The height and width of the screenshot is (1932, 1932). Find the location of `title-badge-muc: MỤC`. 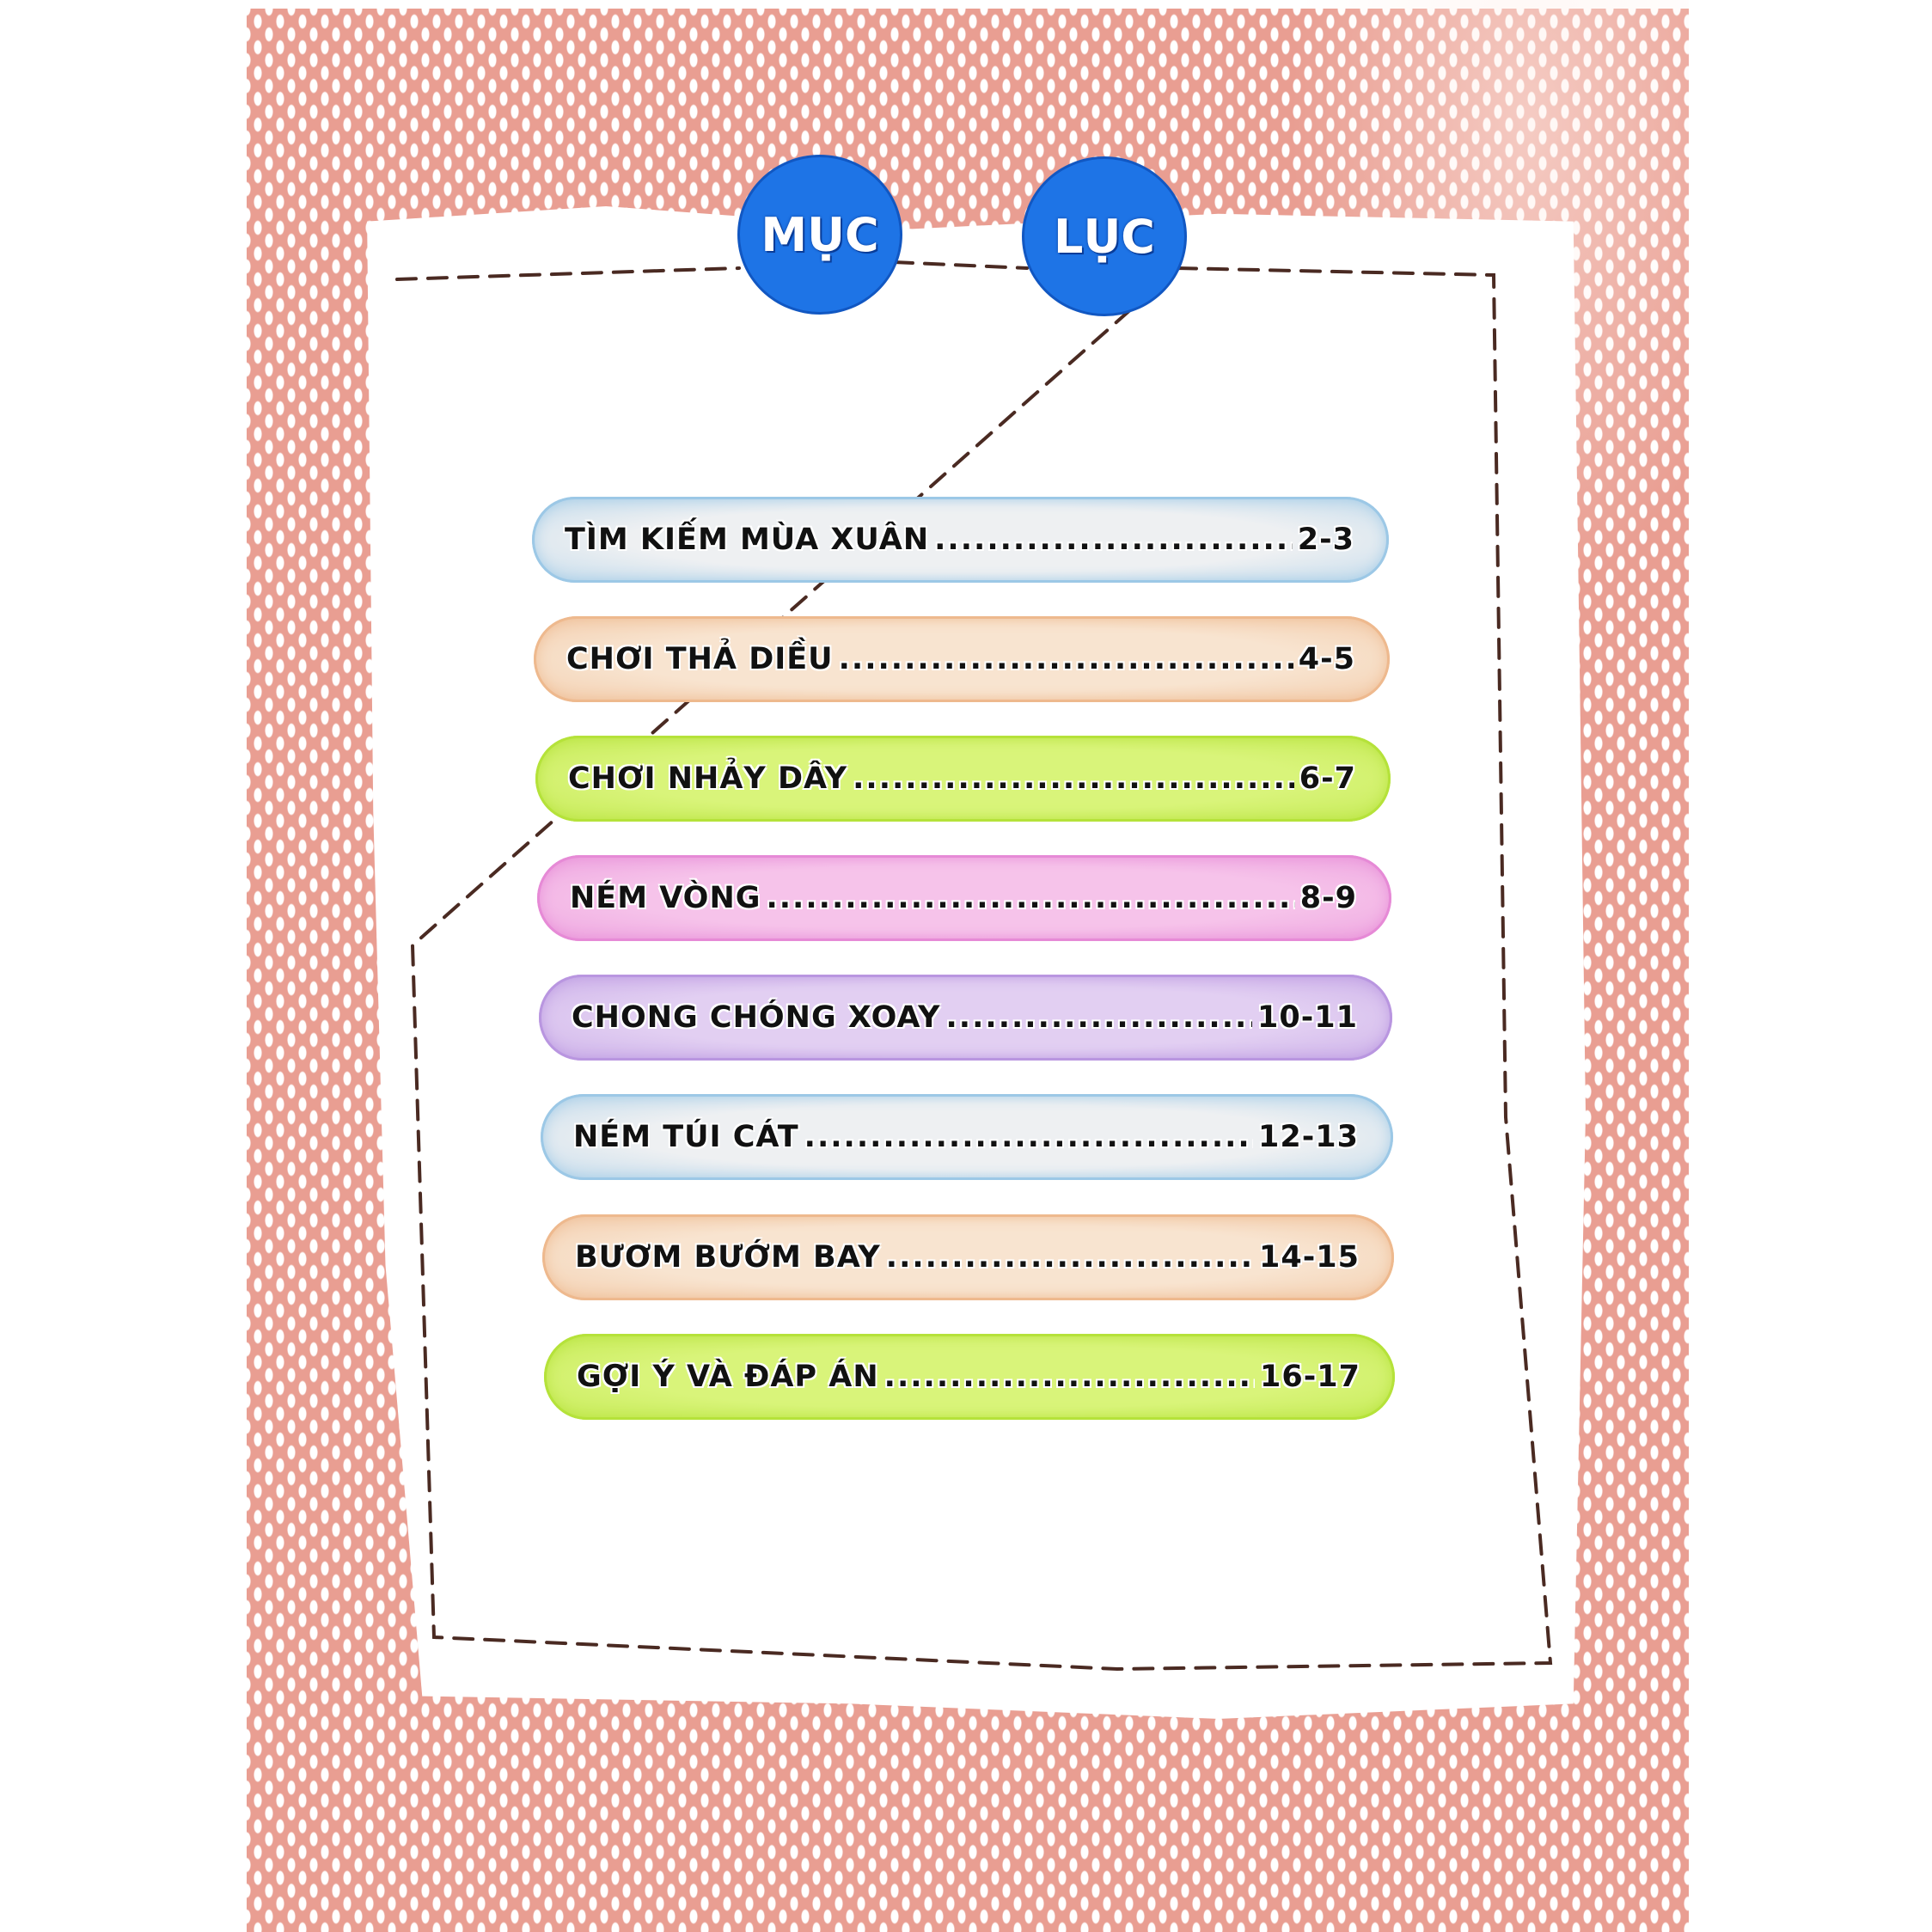

title-badge-muc: MỤC is located at coordinates (819, 235).